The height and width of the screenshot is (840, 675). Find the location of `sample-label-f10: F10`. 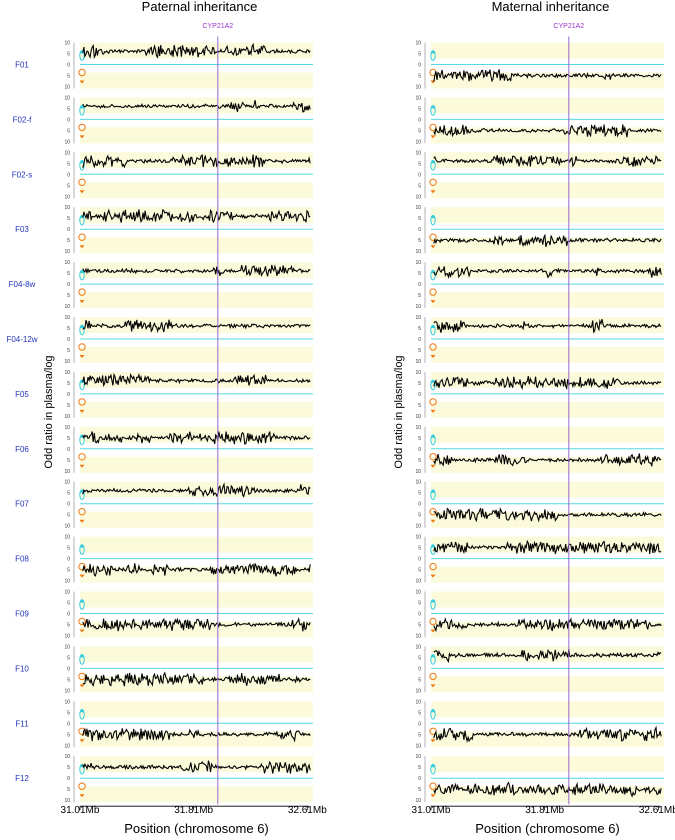

sample-label-f10: F10 is located at coordinates (22, 668).